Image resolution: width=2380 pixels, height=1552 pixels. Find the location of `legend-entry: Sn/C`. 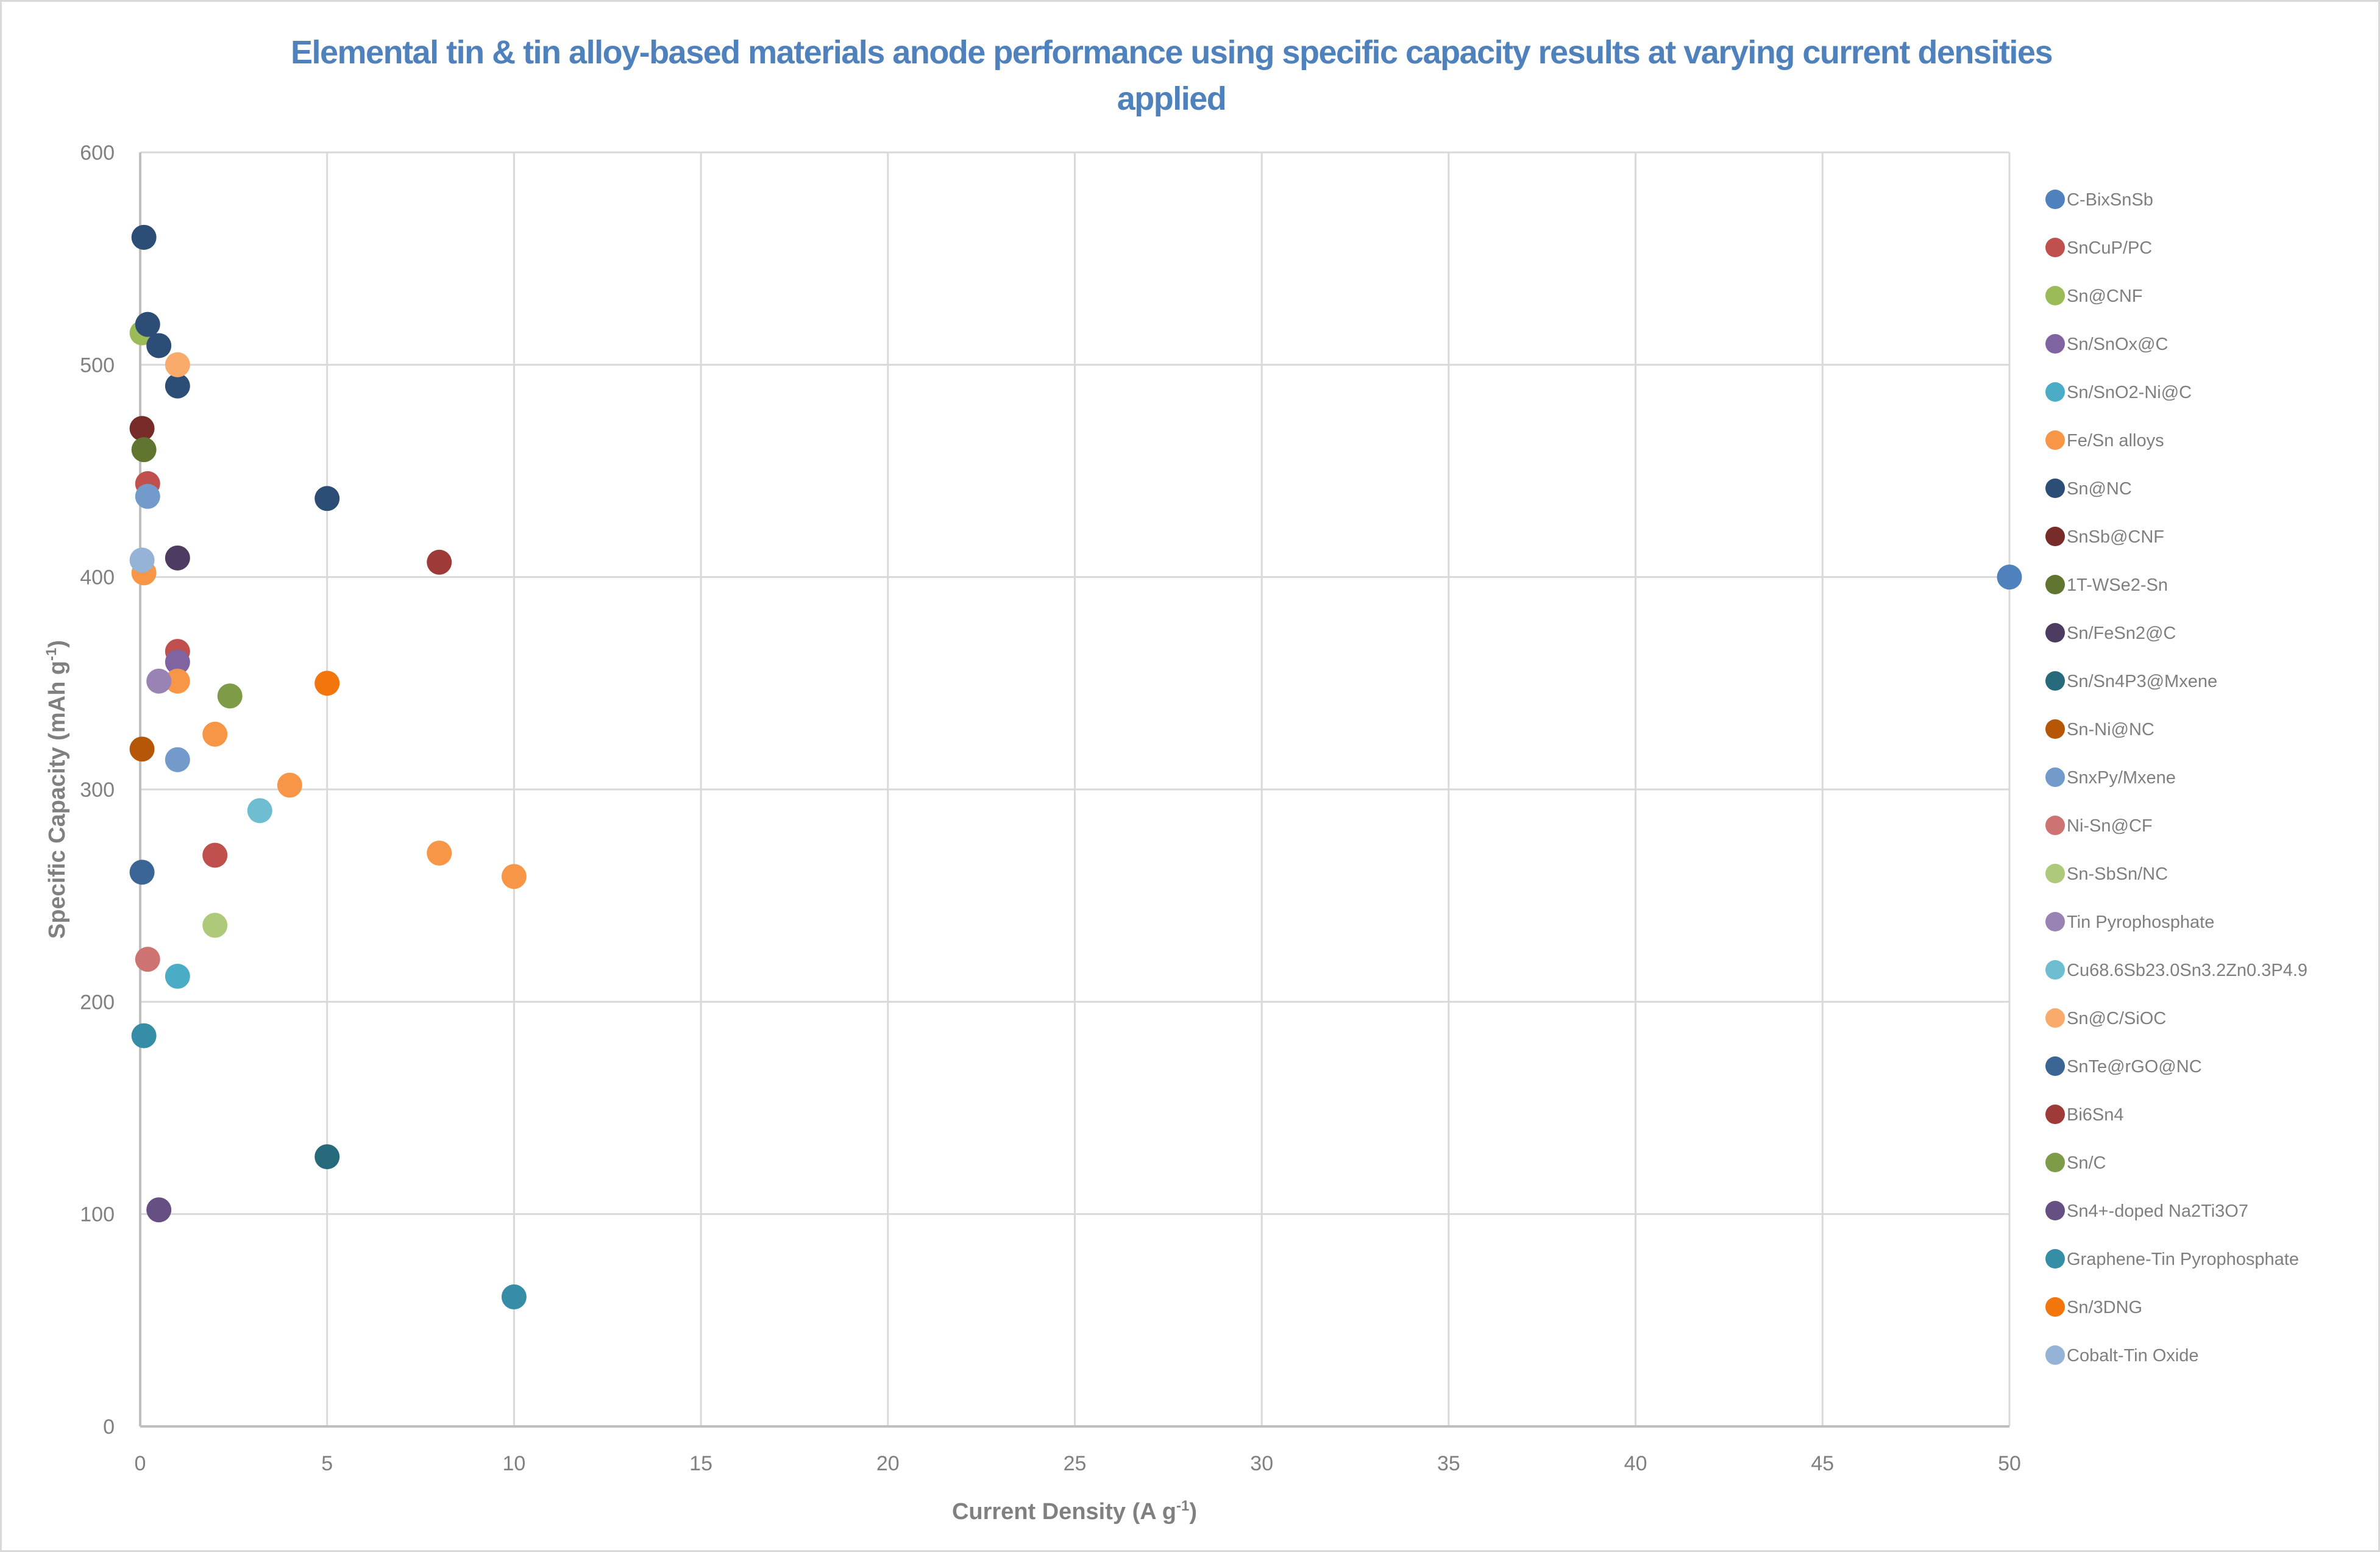

legend-entry: Sn/C is located at coordinates (2075, 1163).